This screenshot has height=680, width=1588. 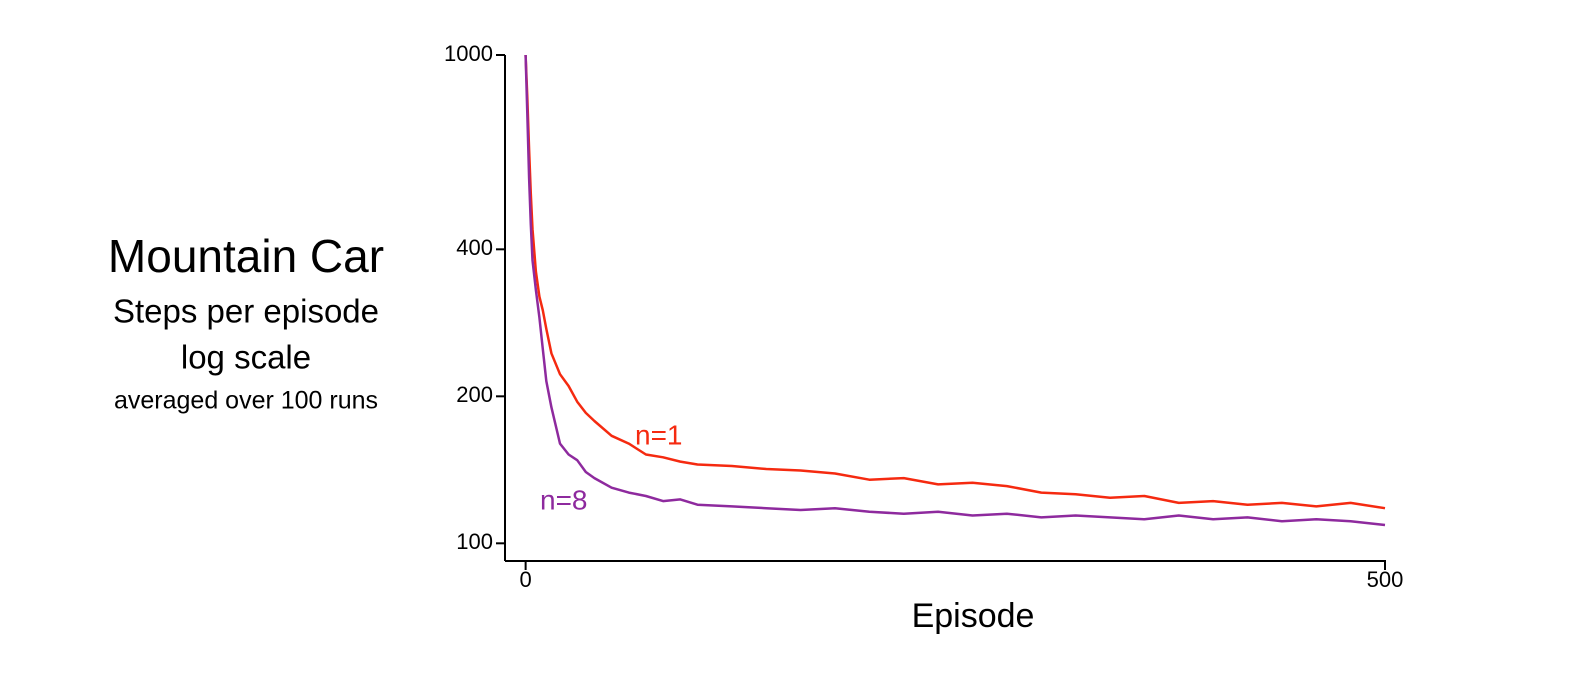 What do you see at coordinates (246, 401) in the screenshot?
I see `chart-subtitle: averaged over 100 runs` at bounding box center [246, 401].